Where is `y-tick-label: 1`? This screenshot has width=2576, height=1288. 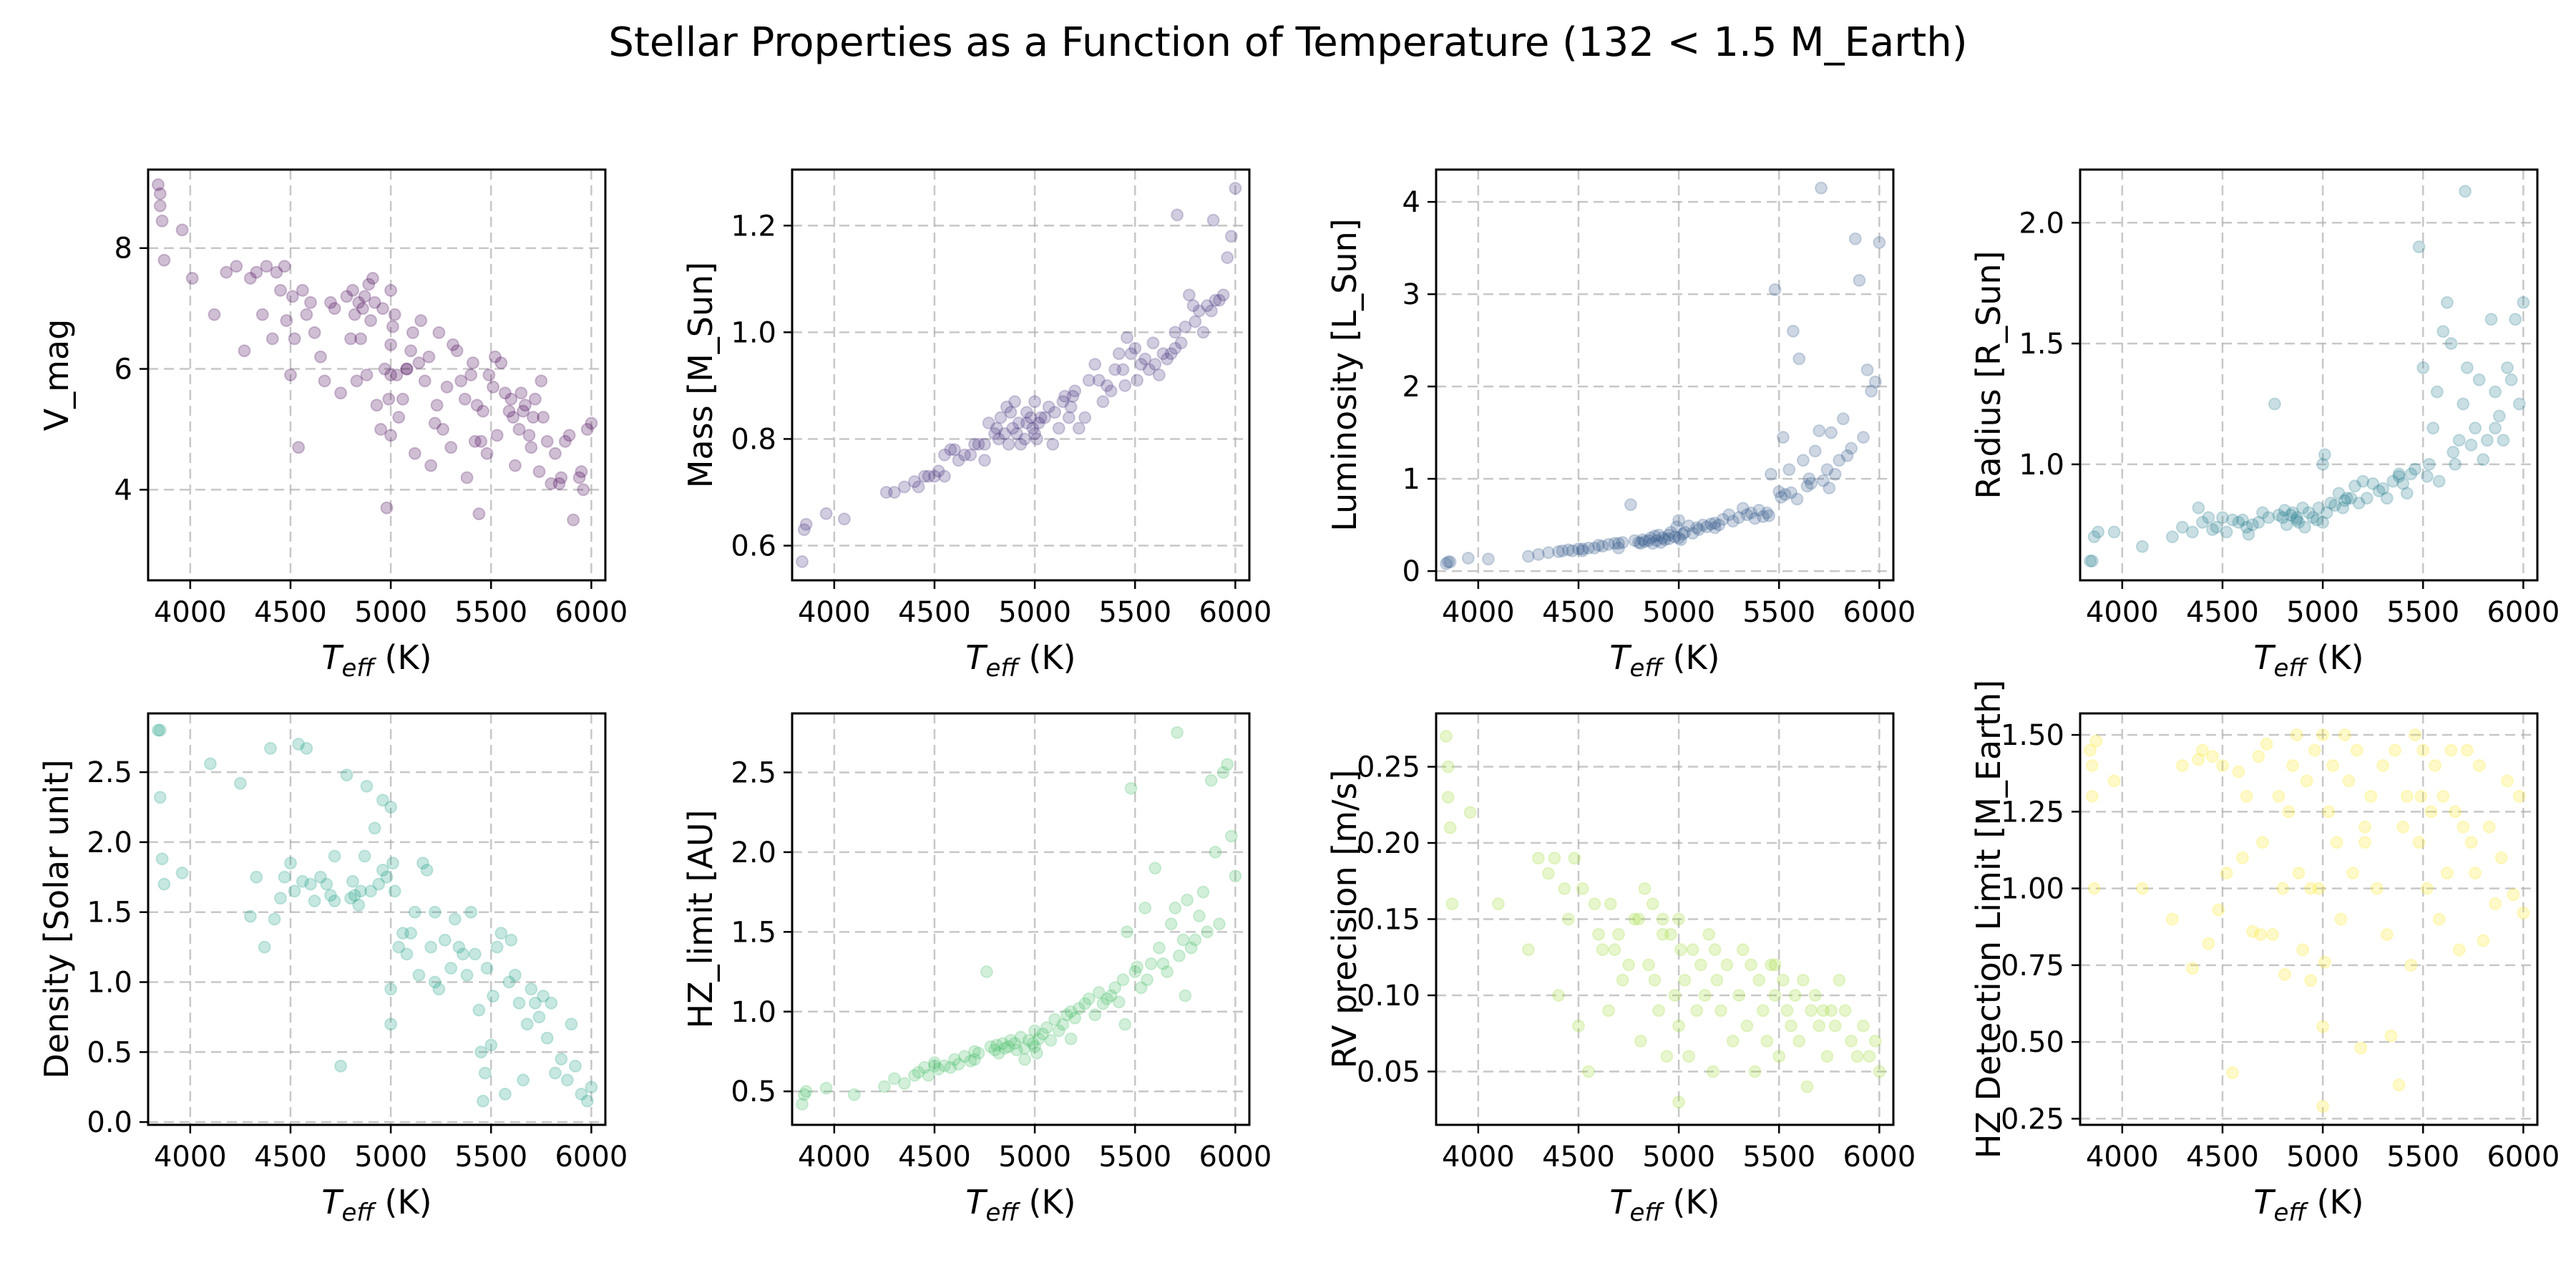
y-tick-label: 1 is located at coordinates (1411, 479).